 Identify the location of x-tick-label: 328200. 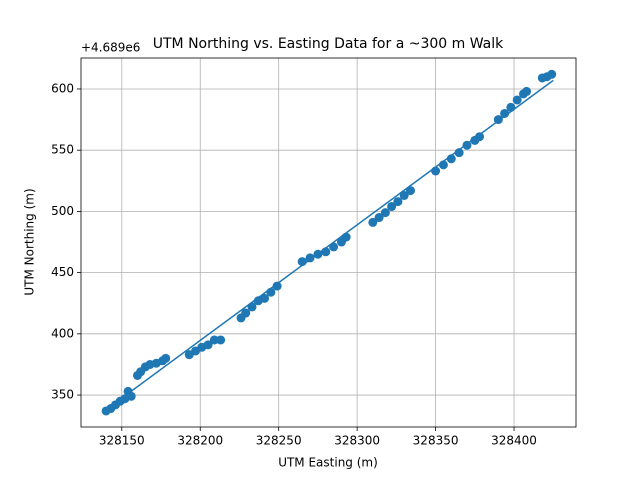
(200, 441).